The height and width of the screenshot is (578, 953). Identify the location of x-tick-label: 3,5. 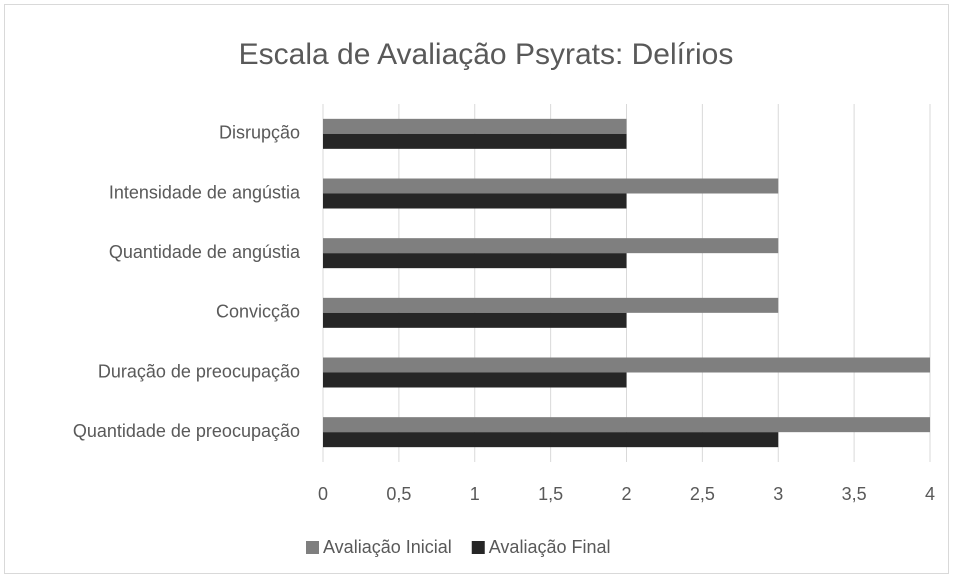
(854, 494).